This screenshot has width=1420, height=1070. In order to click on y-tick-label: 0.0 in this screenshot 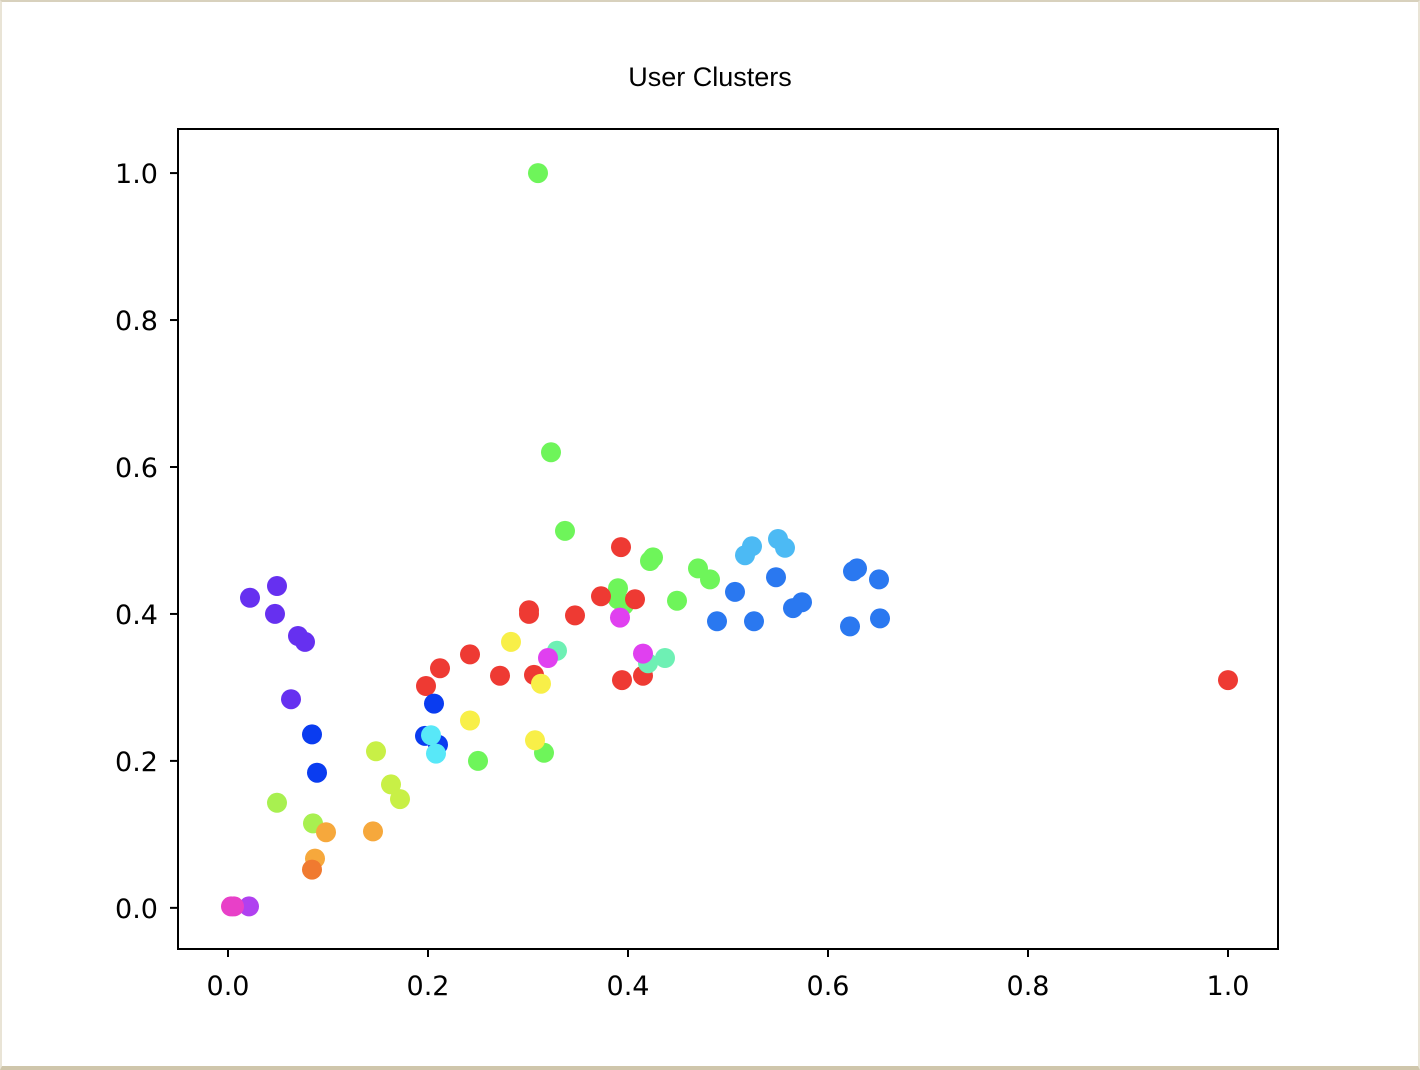, I will do `click(136, 909)`.